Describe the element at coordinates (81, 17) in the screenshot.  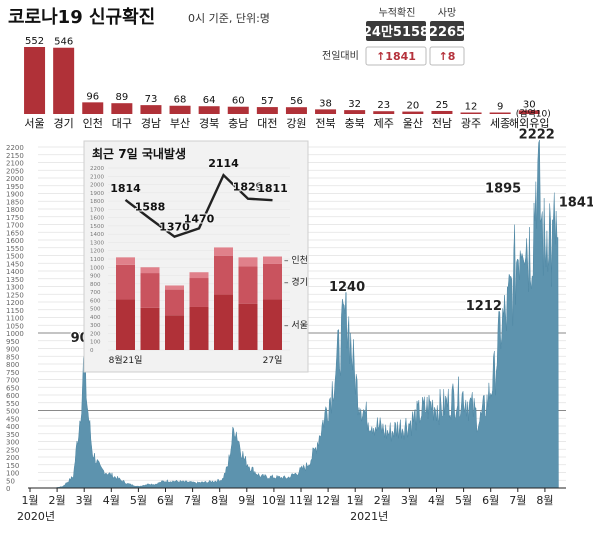
I see `chart-title: 코로나19 신규확진` at that location.